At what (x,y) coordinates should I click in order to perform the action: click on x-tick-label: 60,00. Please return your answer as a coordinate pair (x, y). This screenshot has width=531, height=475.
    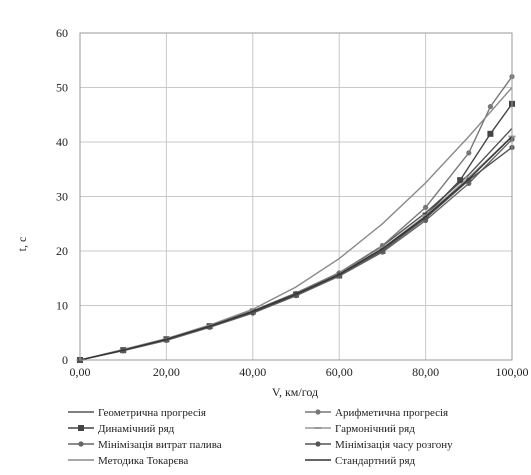
    Looking at the image, I should click on (339, 372).